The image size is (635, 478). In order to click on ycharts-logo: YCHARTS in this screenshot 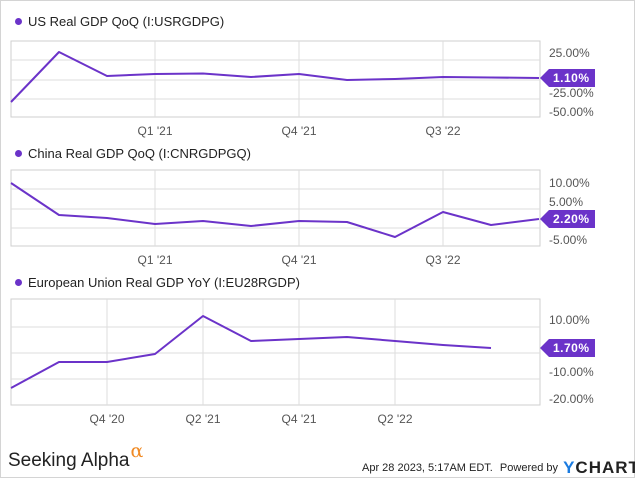, I will do `click(599, 467)`.